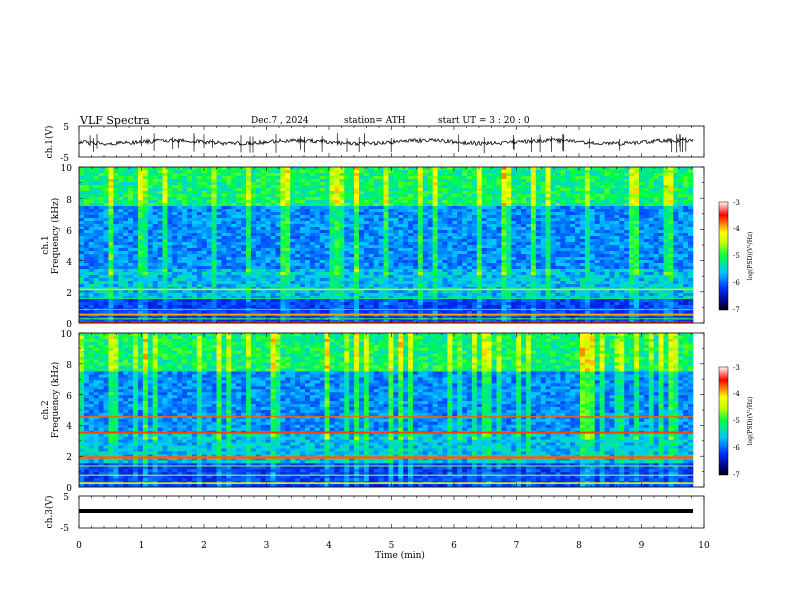 The image size is (792, 612). What do you see at coordinates (375, 121) in the screenshot?
I see `station-label: station= ATH` at bounding box center [375, 121].